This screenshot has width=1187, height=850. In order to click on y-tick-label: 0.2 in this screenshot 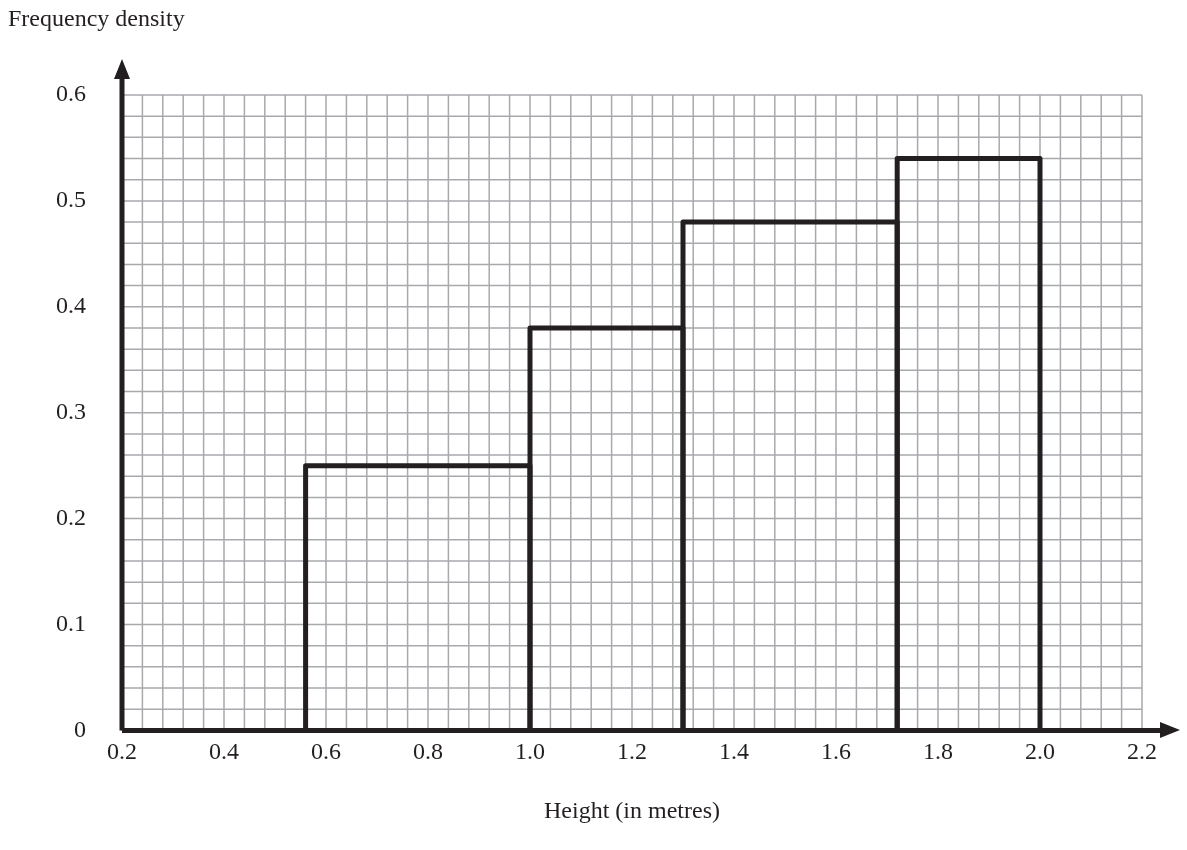, I will do `click(71, 516)`.